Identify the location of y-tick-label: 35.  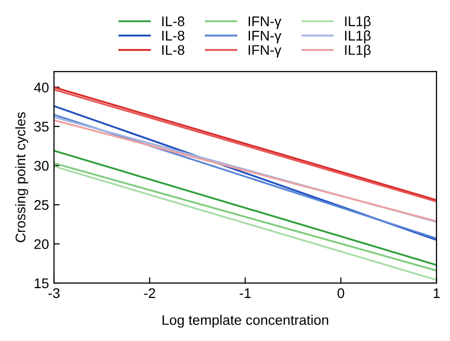
(41, 127).